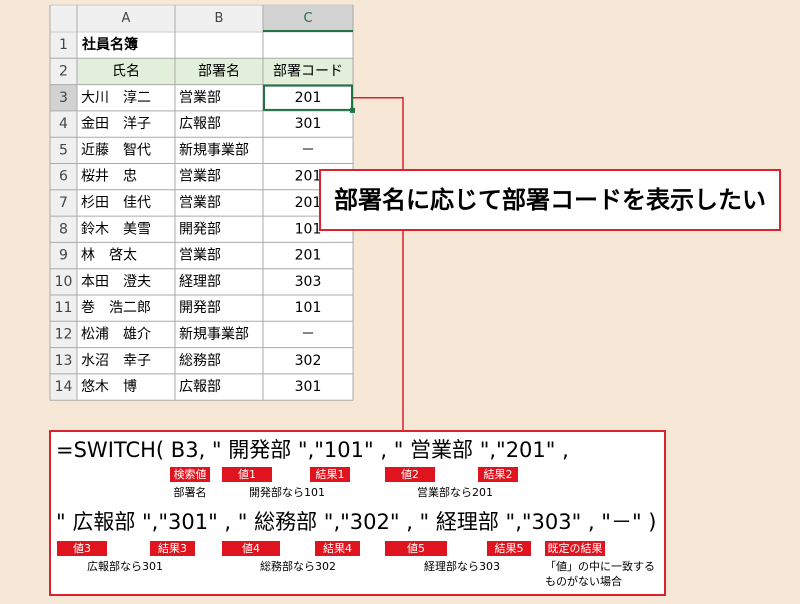 The height and width of the screenshot is (604, 800). Describe the element at coordinates (287, 492) in the screenshot. I see `note: 開発部なら101` at that location.